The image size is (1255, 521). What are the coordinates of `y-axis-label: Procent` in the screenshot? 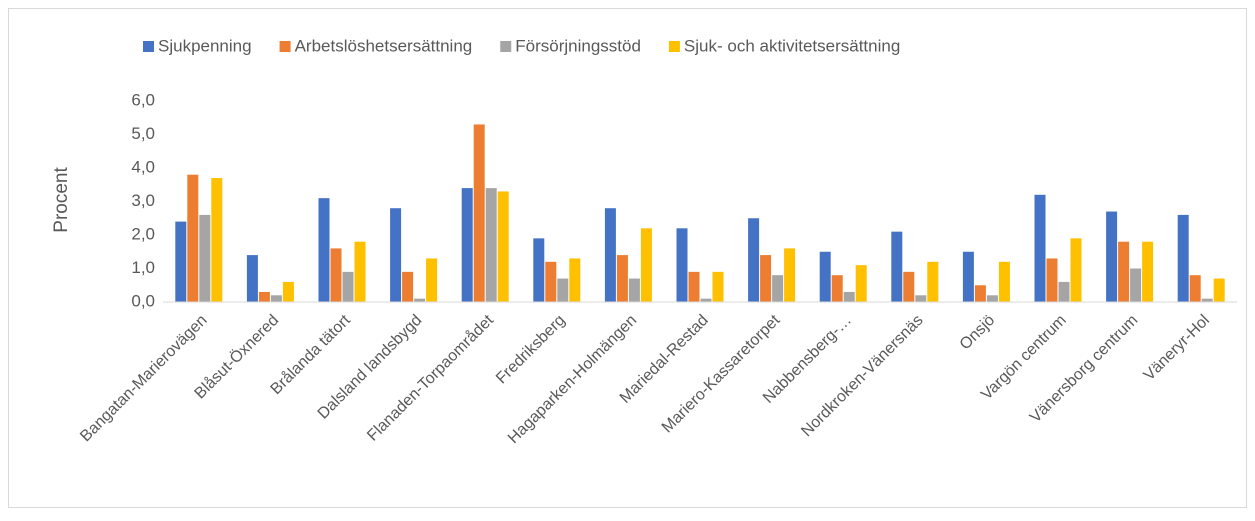 It's located at (61, 200).